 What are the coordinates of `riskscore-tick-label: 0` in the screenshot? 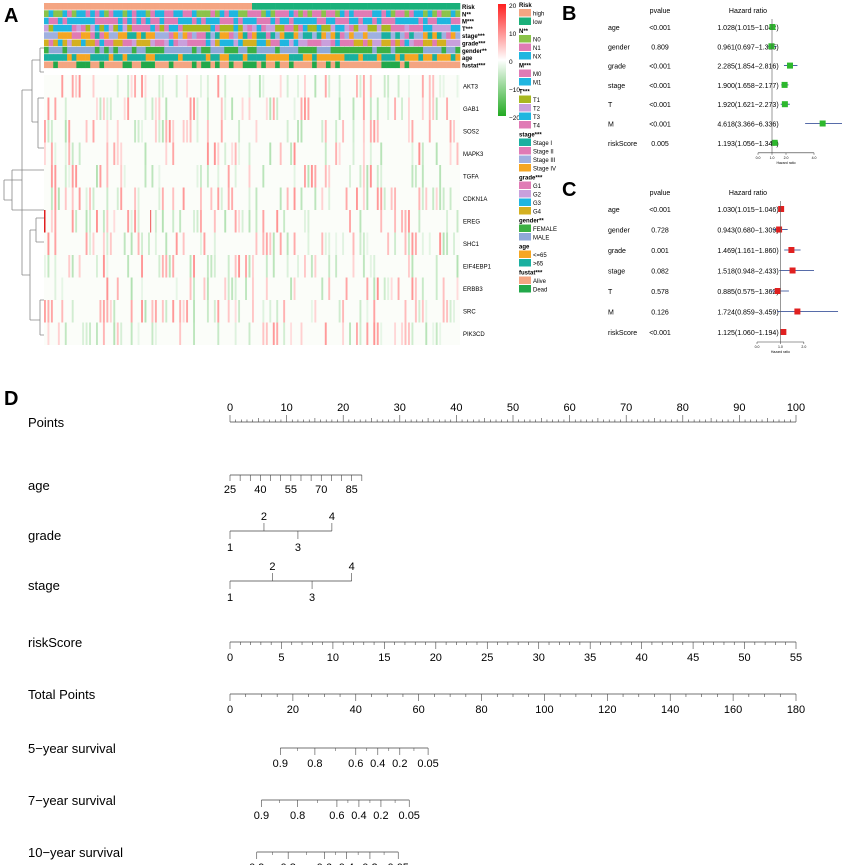 It's located at (230, 658).